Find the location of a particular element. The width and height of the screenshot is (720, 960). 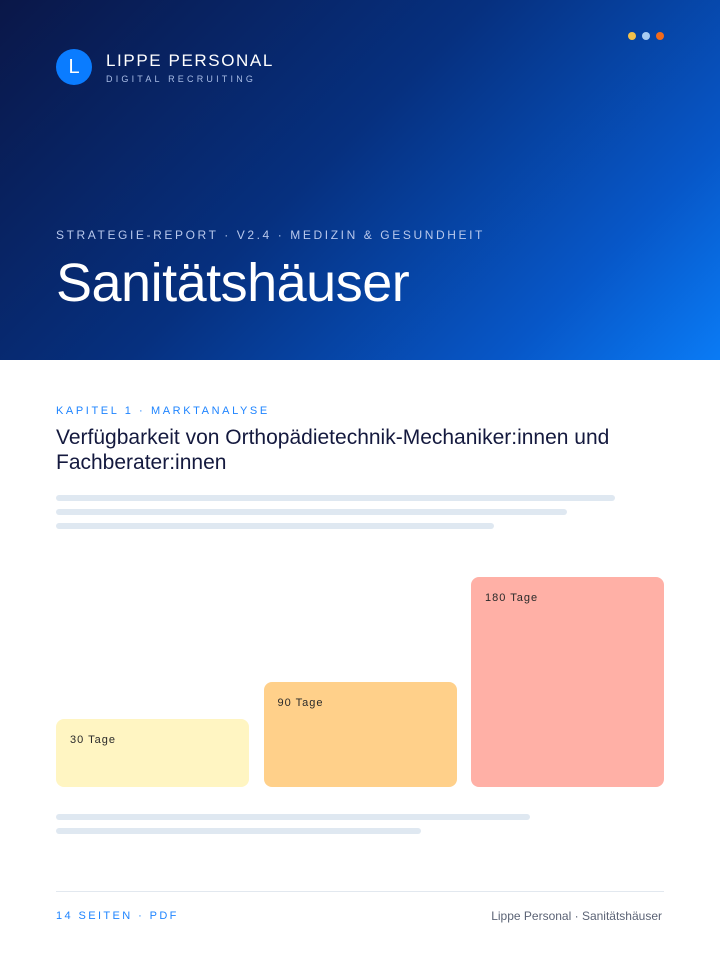

decorative-dots is located at coordinates (646, 36).